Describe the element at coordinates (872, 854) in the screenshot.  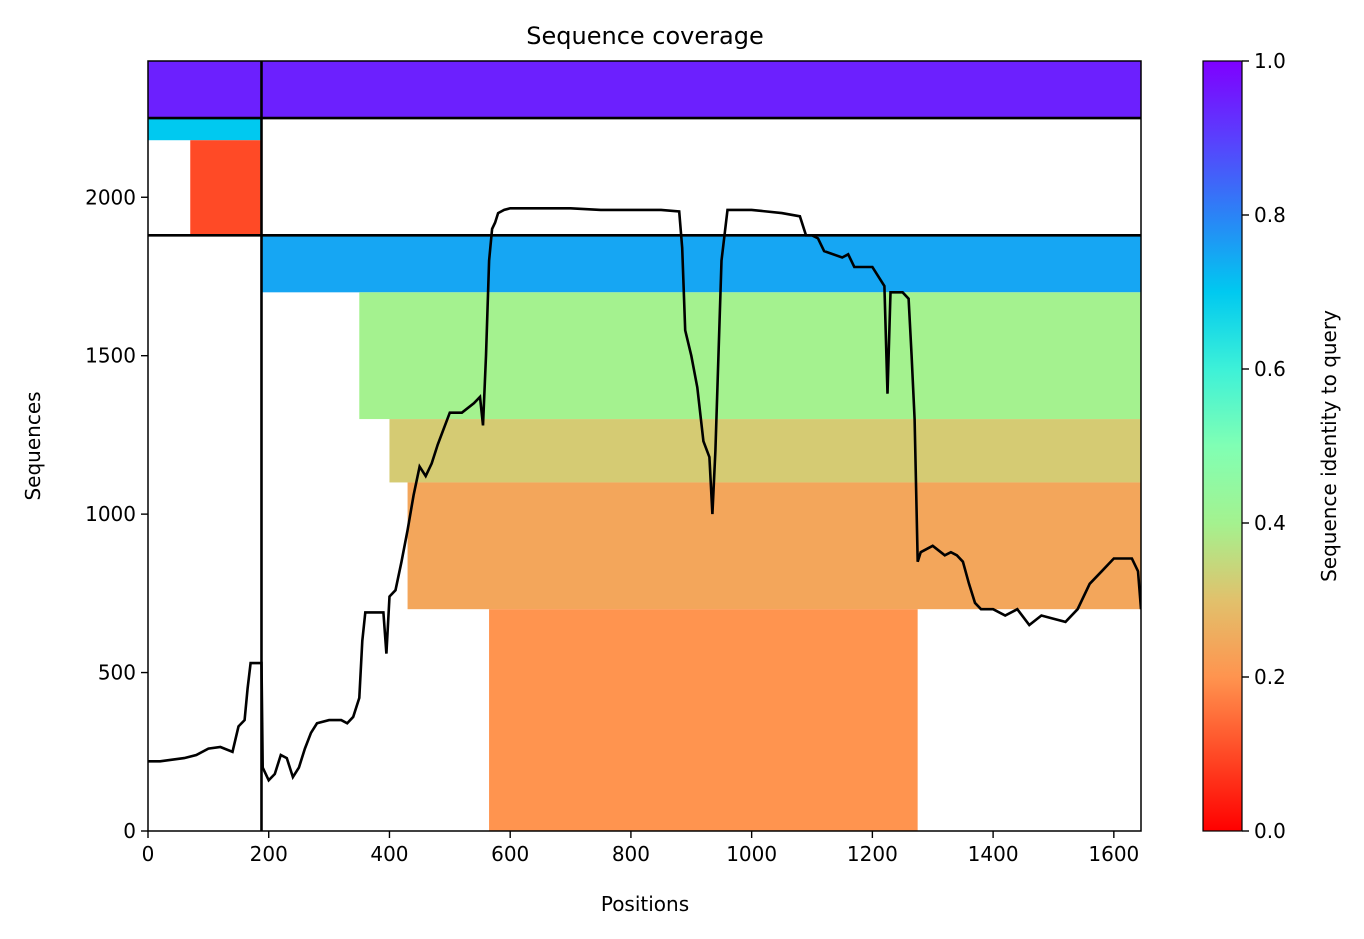
I see `x-tick-label: 1200` at that location.